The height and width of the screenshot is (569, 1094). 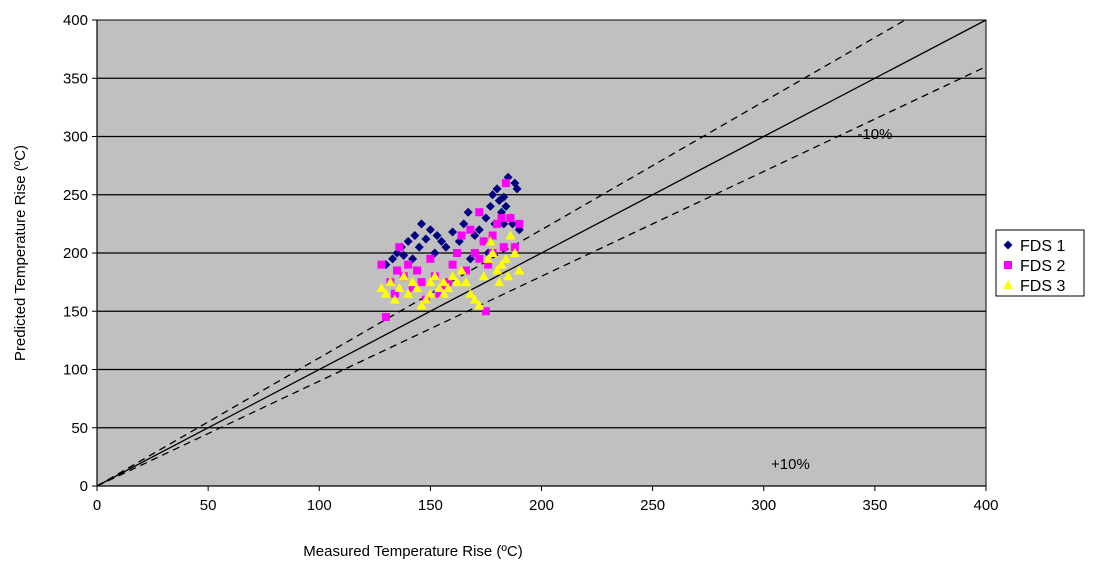 I want to click on x-tick-label: 350, so click(x=874, y=505).